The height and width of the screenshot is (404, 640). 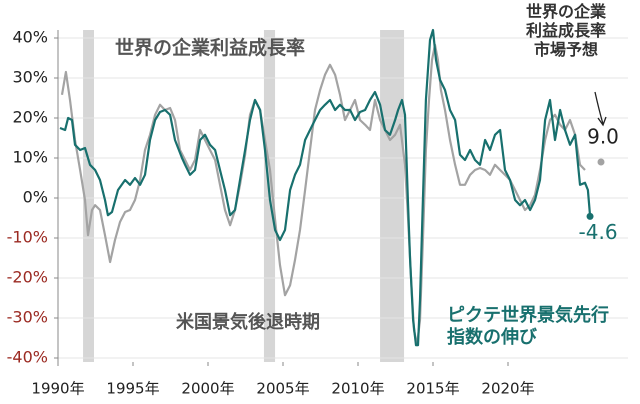 What do you see at coordinates (248, 322) in the screenshot?
I see `shaded-label: 米国景気後退時期` at bounding box center [248, 322].